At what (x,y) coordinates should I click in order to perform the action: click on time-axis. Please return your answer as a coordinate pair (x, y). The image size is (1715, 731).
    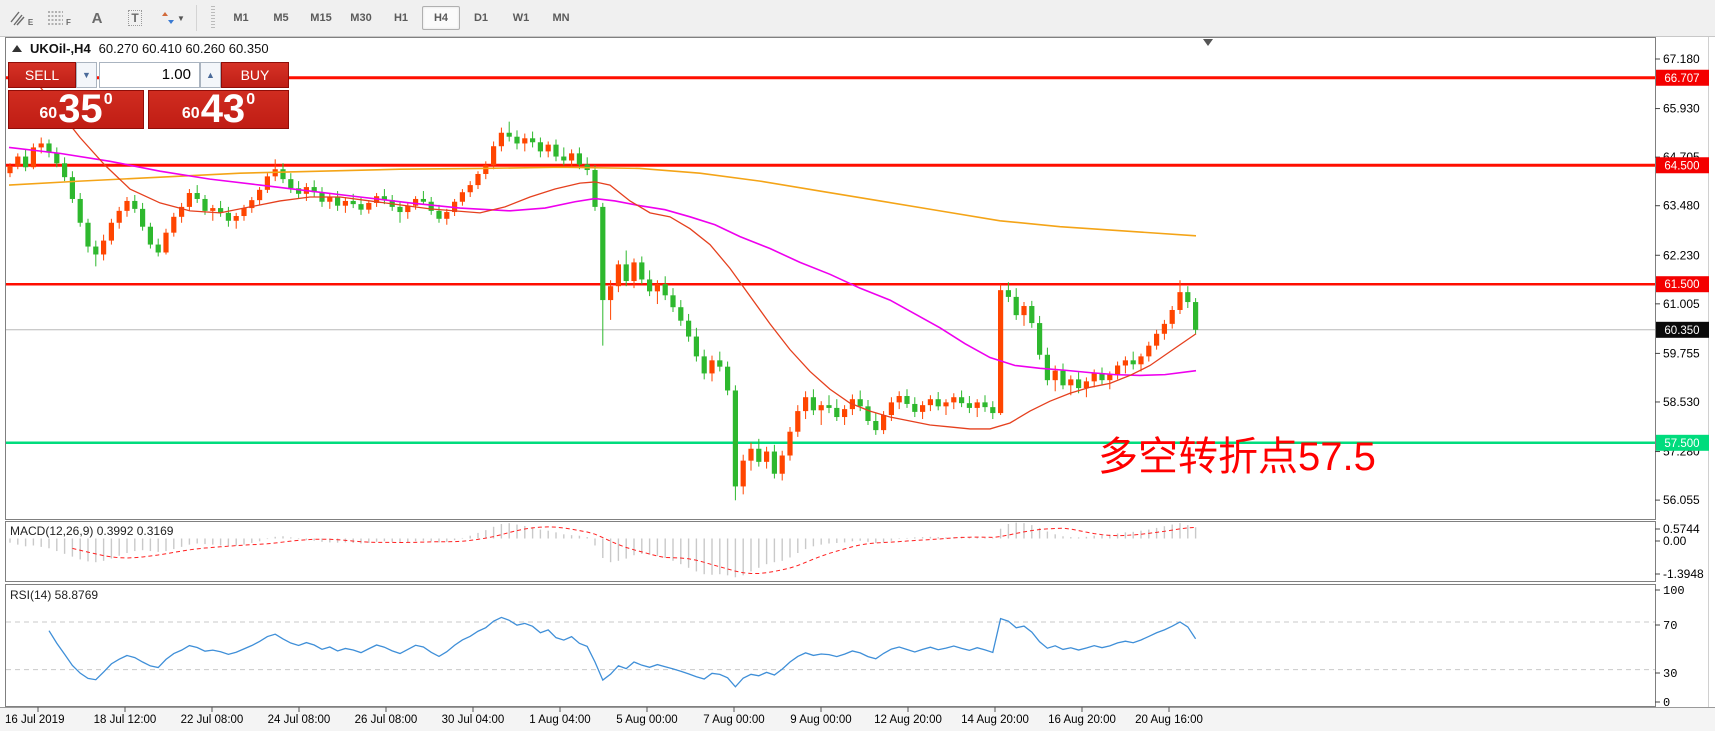
    Looking at the image, I should click on (857, 719).